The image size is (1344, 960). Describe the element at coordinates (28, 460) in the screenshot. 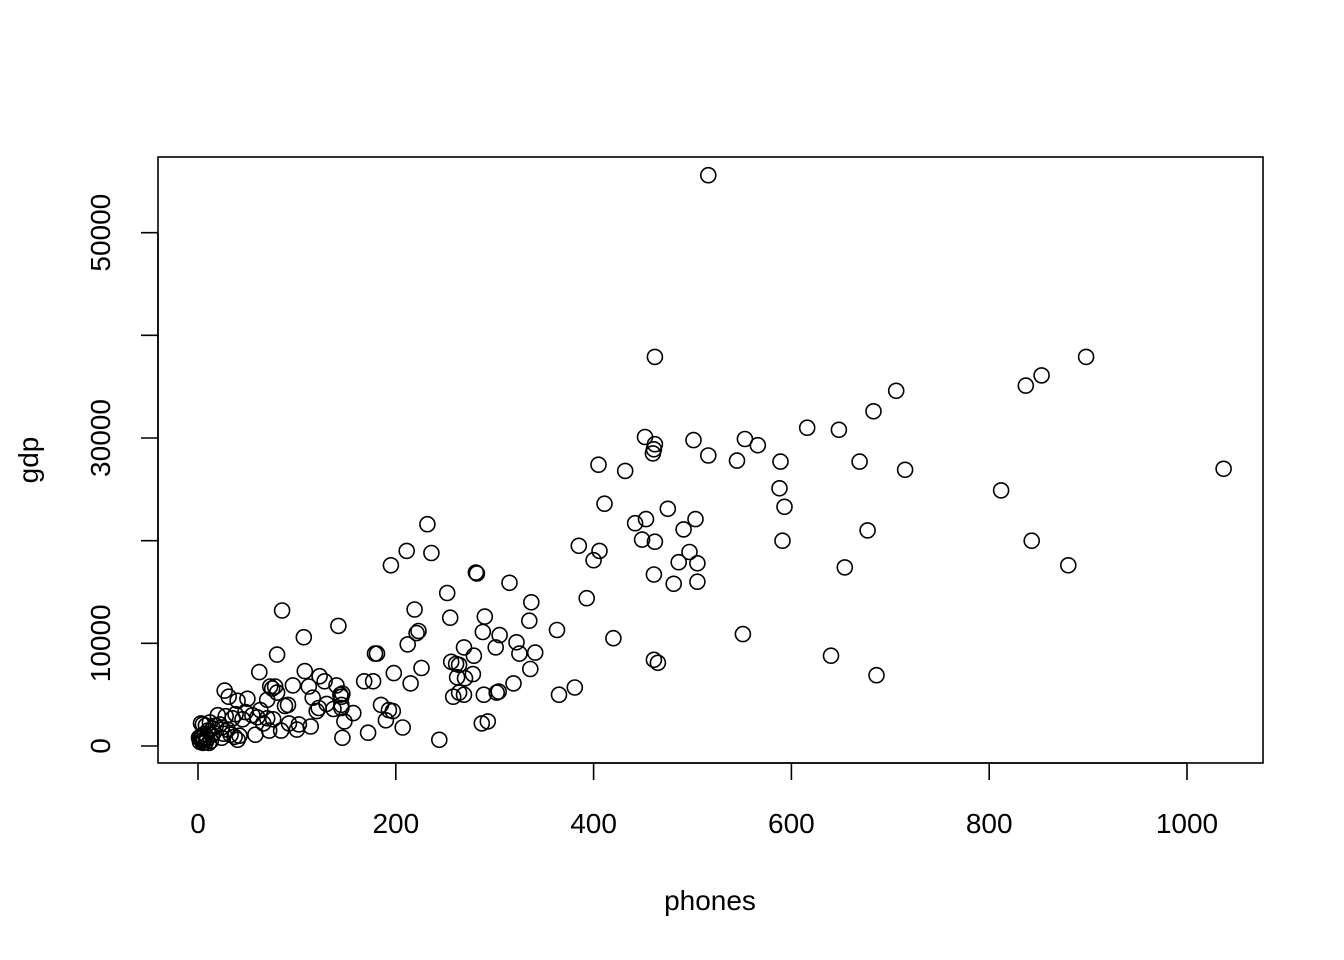

I see `y-axis-label: gdp` at that location.